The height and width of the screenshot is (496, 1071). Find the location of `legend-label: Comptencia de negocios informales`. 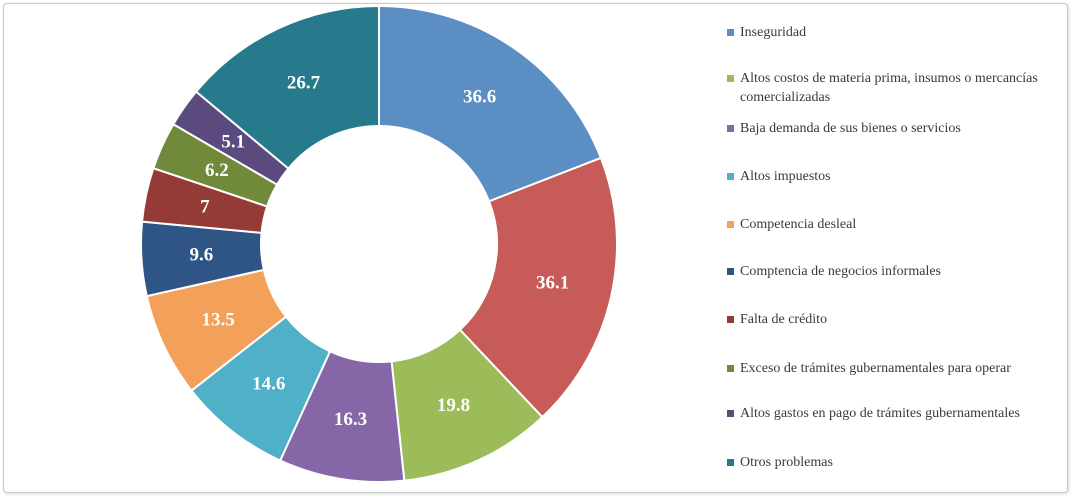

legend-label: Comptencia de negocios informales is located at coordinates (840, 271).